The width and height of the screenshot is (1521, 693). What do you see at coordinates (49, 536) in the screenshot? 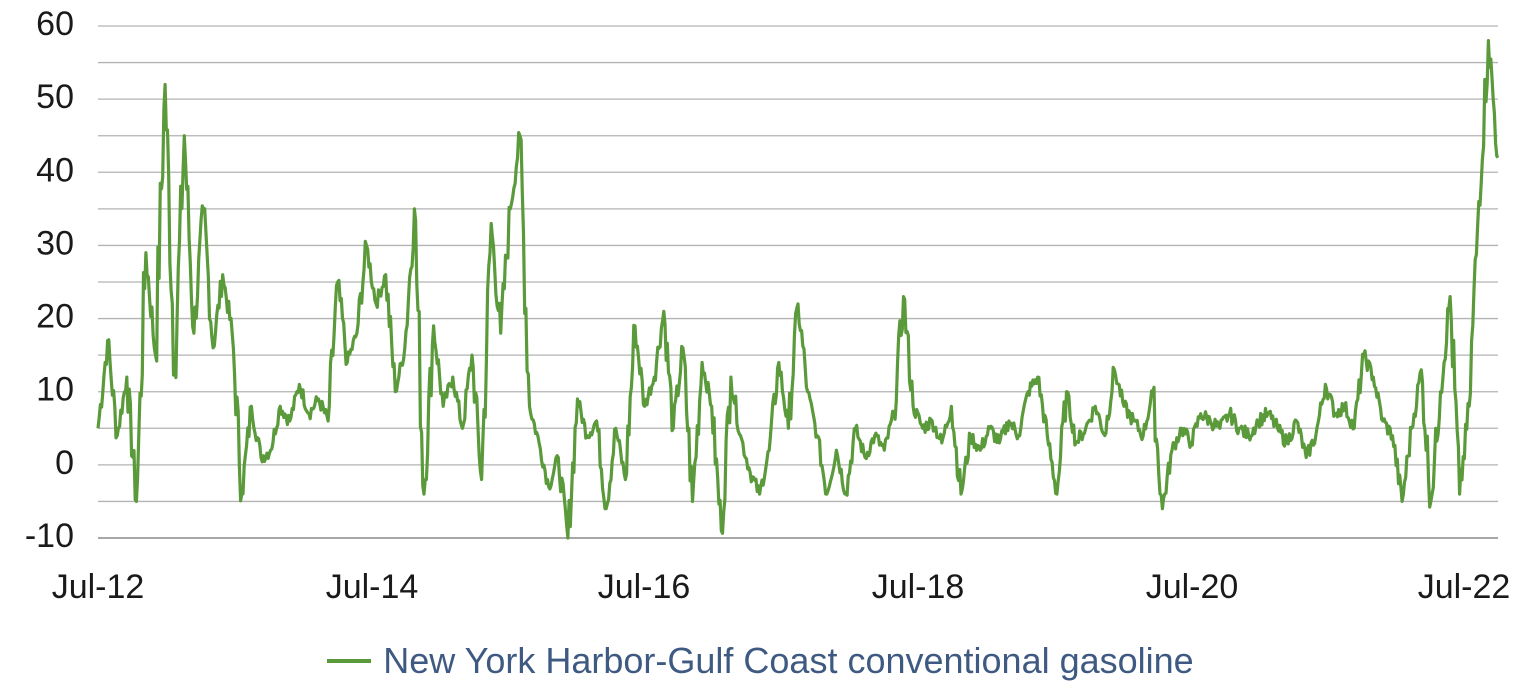
I see `y-tick-label: -10` at bounding box center [49, 536].